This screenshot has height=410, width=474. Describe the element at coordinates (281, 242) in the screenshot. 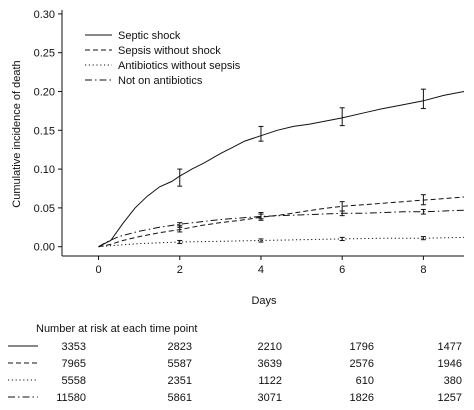

I see `series-line-antibiotics-without-sepsis` at that location.